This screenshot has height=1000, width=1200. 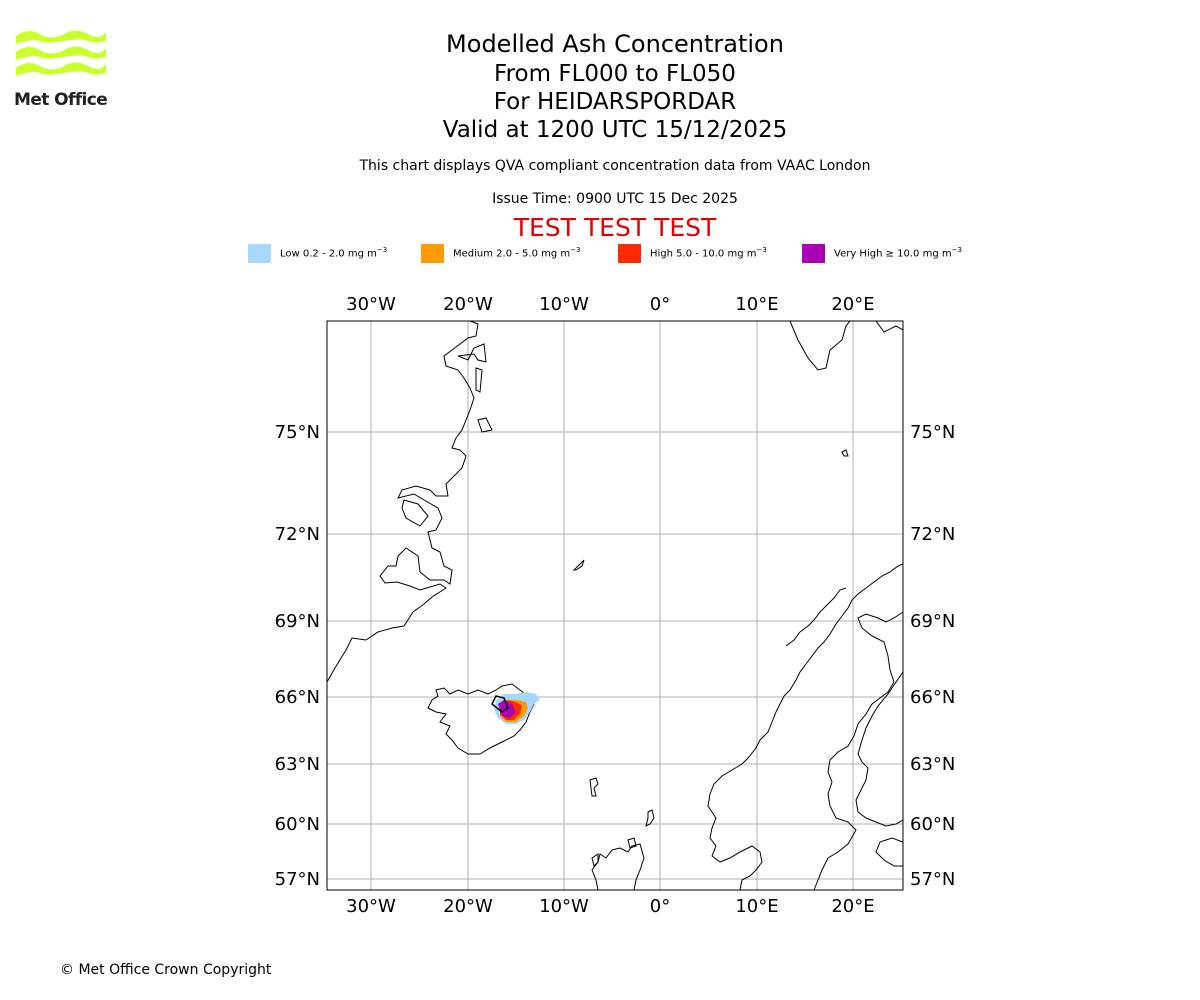 What do you see at coordinates (845, 453) in the screenshot?
I see `bear-island` at bounding box center [845, 453].